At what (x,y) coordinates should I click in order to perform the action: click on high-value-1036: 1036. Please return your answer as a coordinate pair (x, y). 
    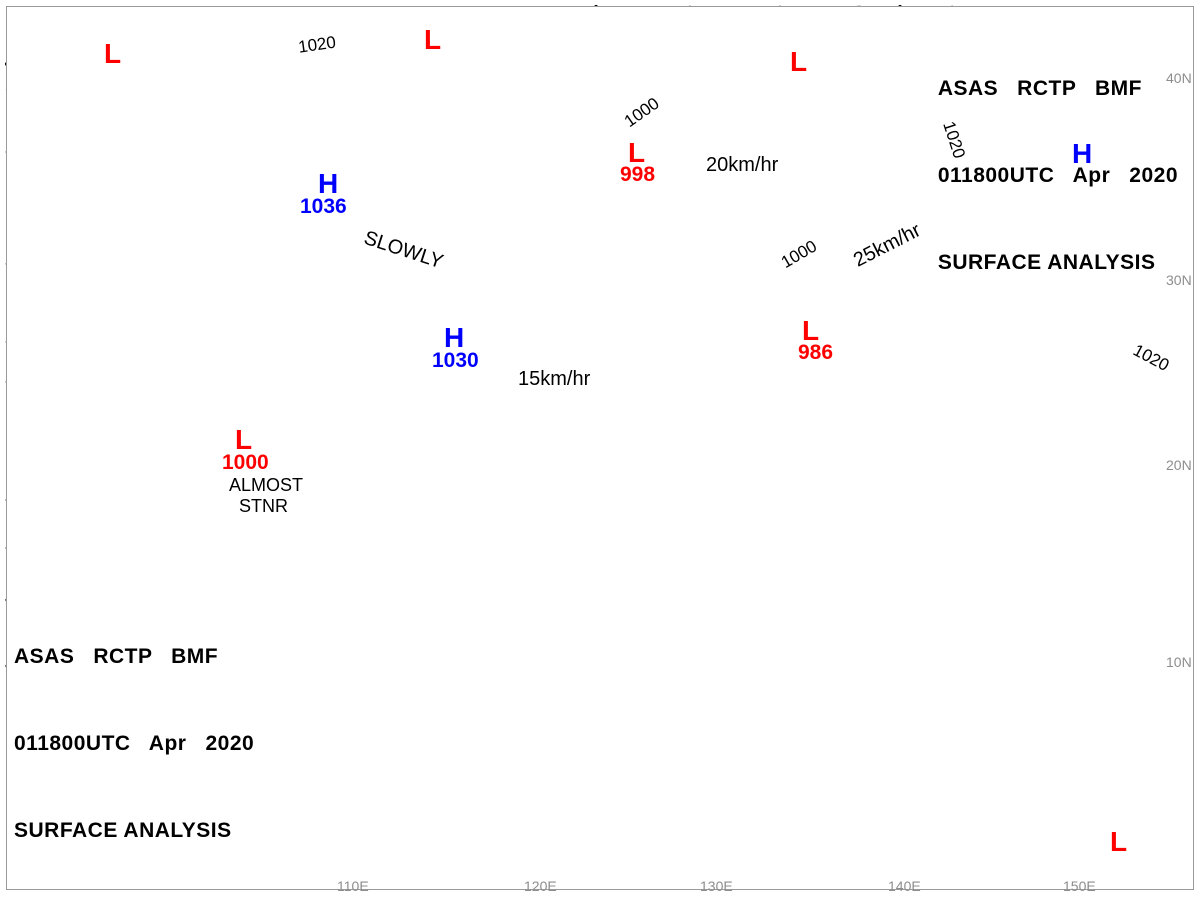
    Looking at the image, I should click on (323, 206).